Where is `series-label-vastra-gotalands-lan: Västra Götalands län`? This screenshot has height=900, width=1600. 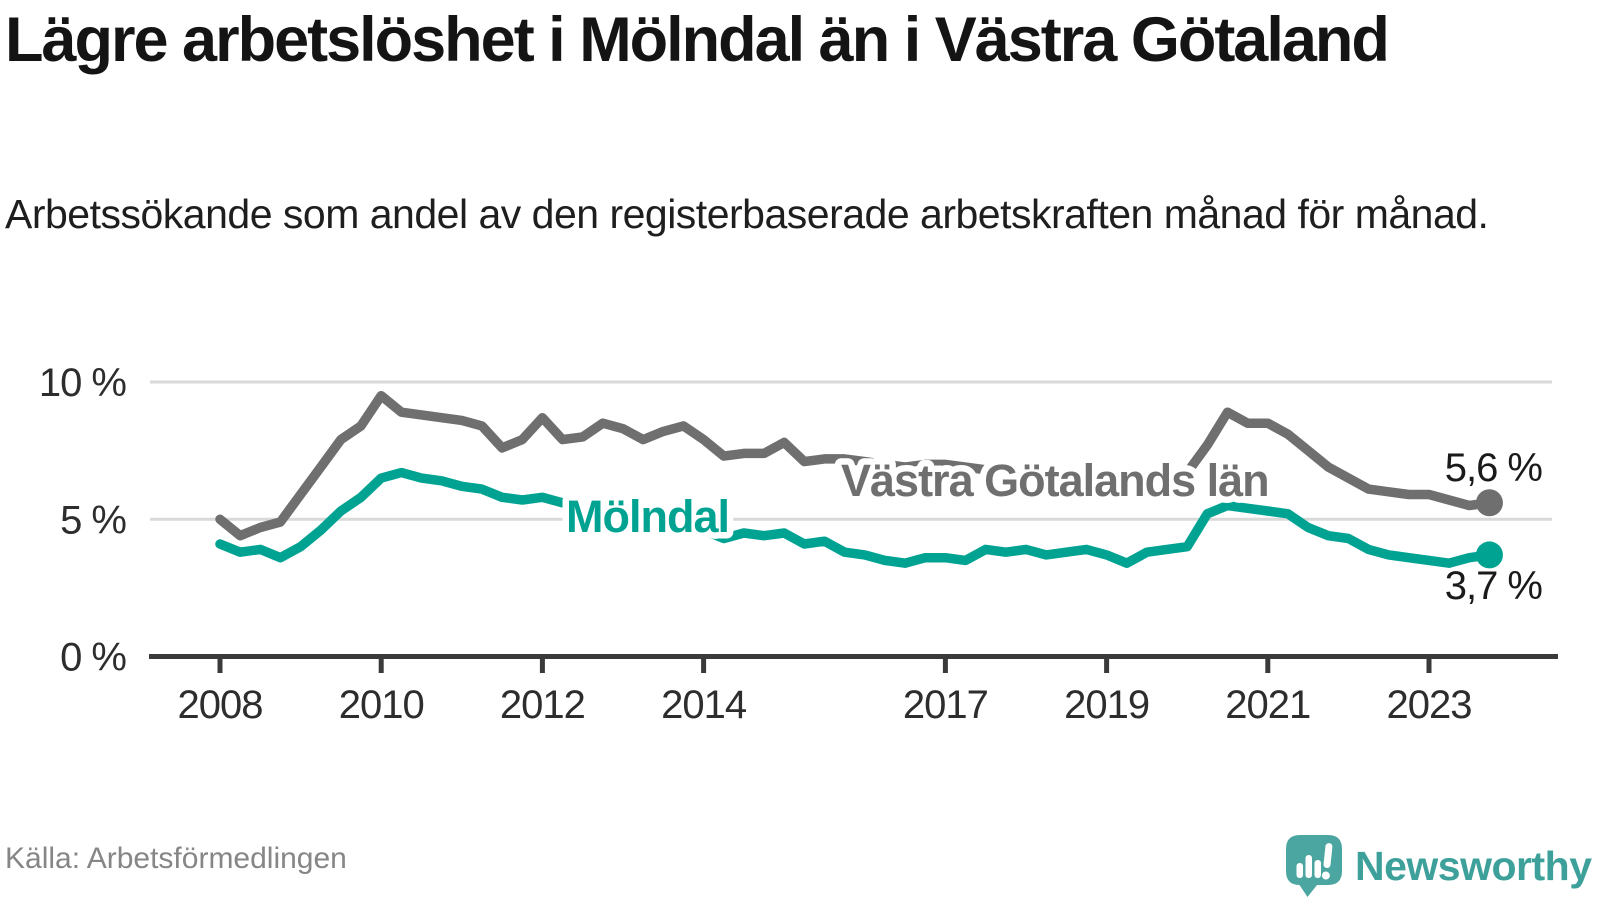
series-label-vastra-gotalands-lan: Västra Götalands län is located at coordinates (1055, 480).